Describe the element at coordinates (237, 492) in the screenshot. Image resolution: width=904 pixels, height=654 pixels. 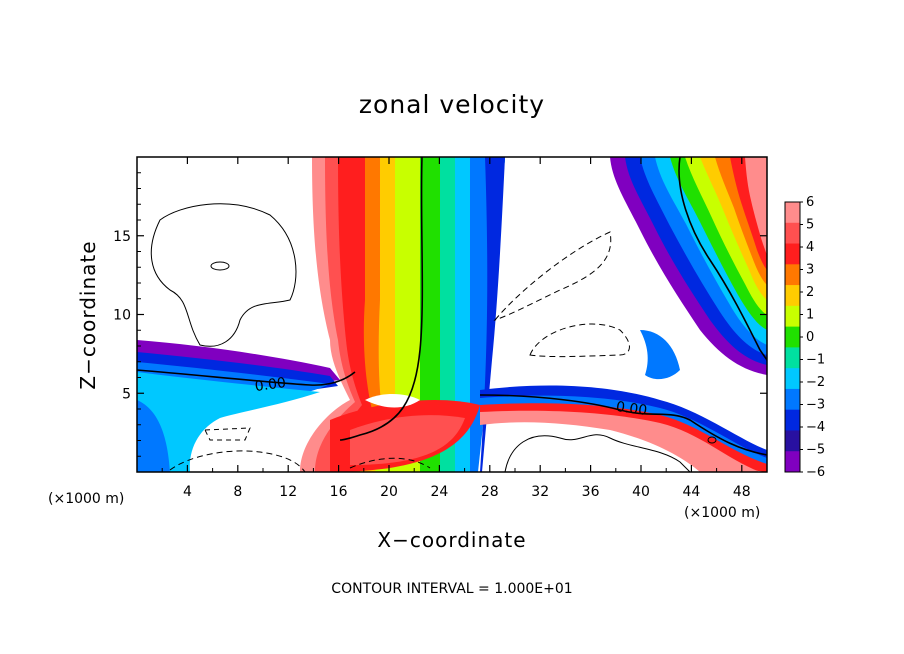
I see `x-tick-label: 8` at that location.